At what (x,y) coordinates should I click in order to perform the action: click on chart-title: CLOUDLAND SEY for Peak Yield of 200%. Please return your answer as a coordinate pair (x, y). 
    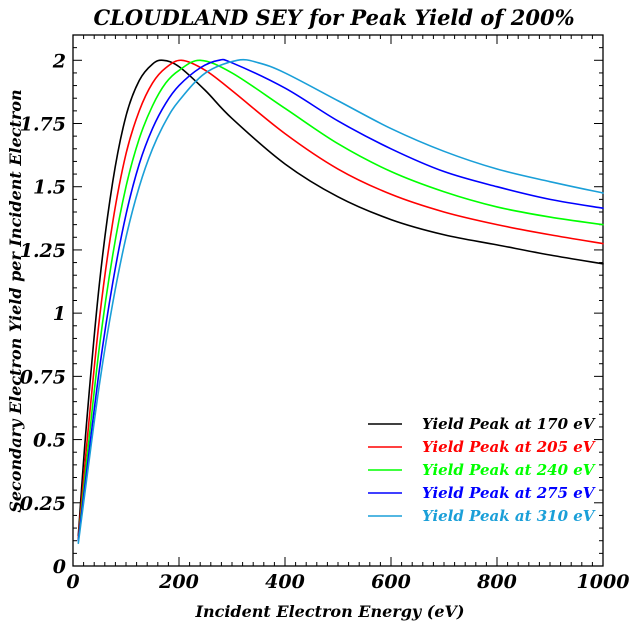
    Looking at the image, I should click on (333, 17).